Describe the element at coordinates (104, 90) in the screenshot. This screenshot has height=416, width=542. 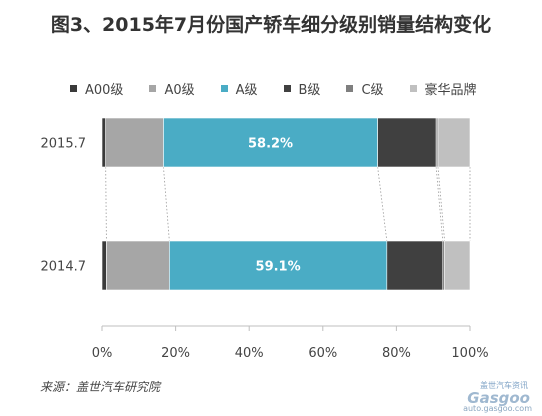
I see `legend-label: A00级` at that location.